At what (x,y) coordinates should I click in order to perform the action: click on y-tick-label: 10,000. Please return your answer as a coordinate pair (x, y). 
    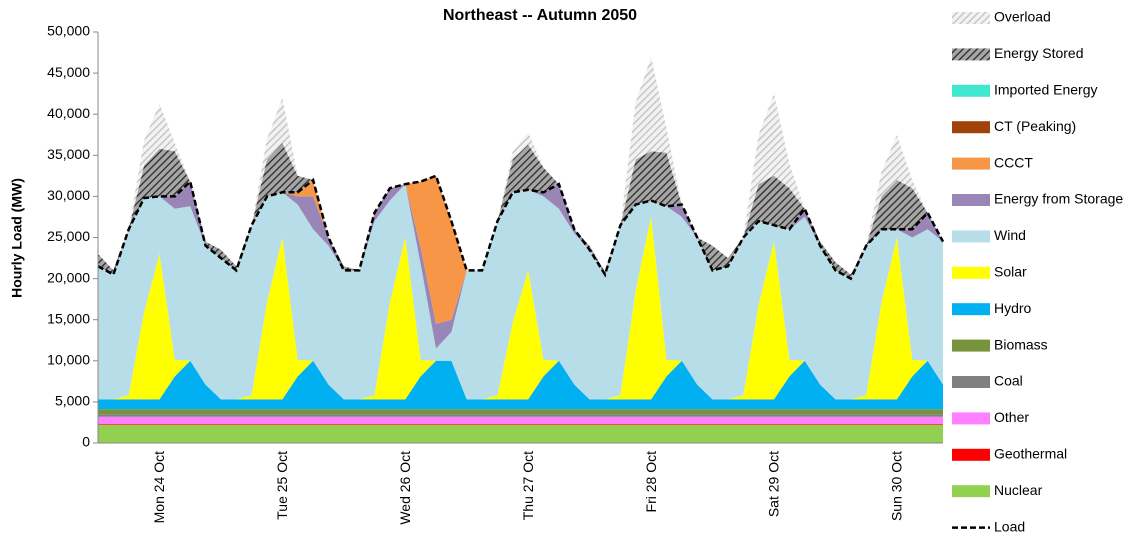
    Looking at the image, I should click on (68, 360).